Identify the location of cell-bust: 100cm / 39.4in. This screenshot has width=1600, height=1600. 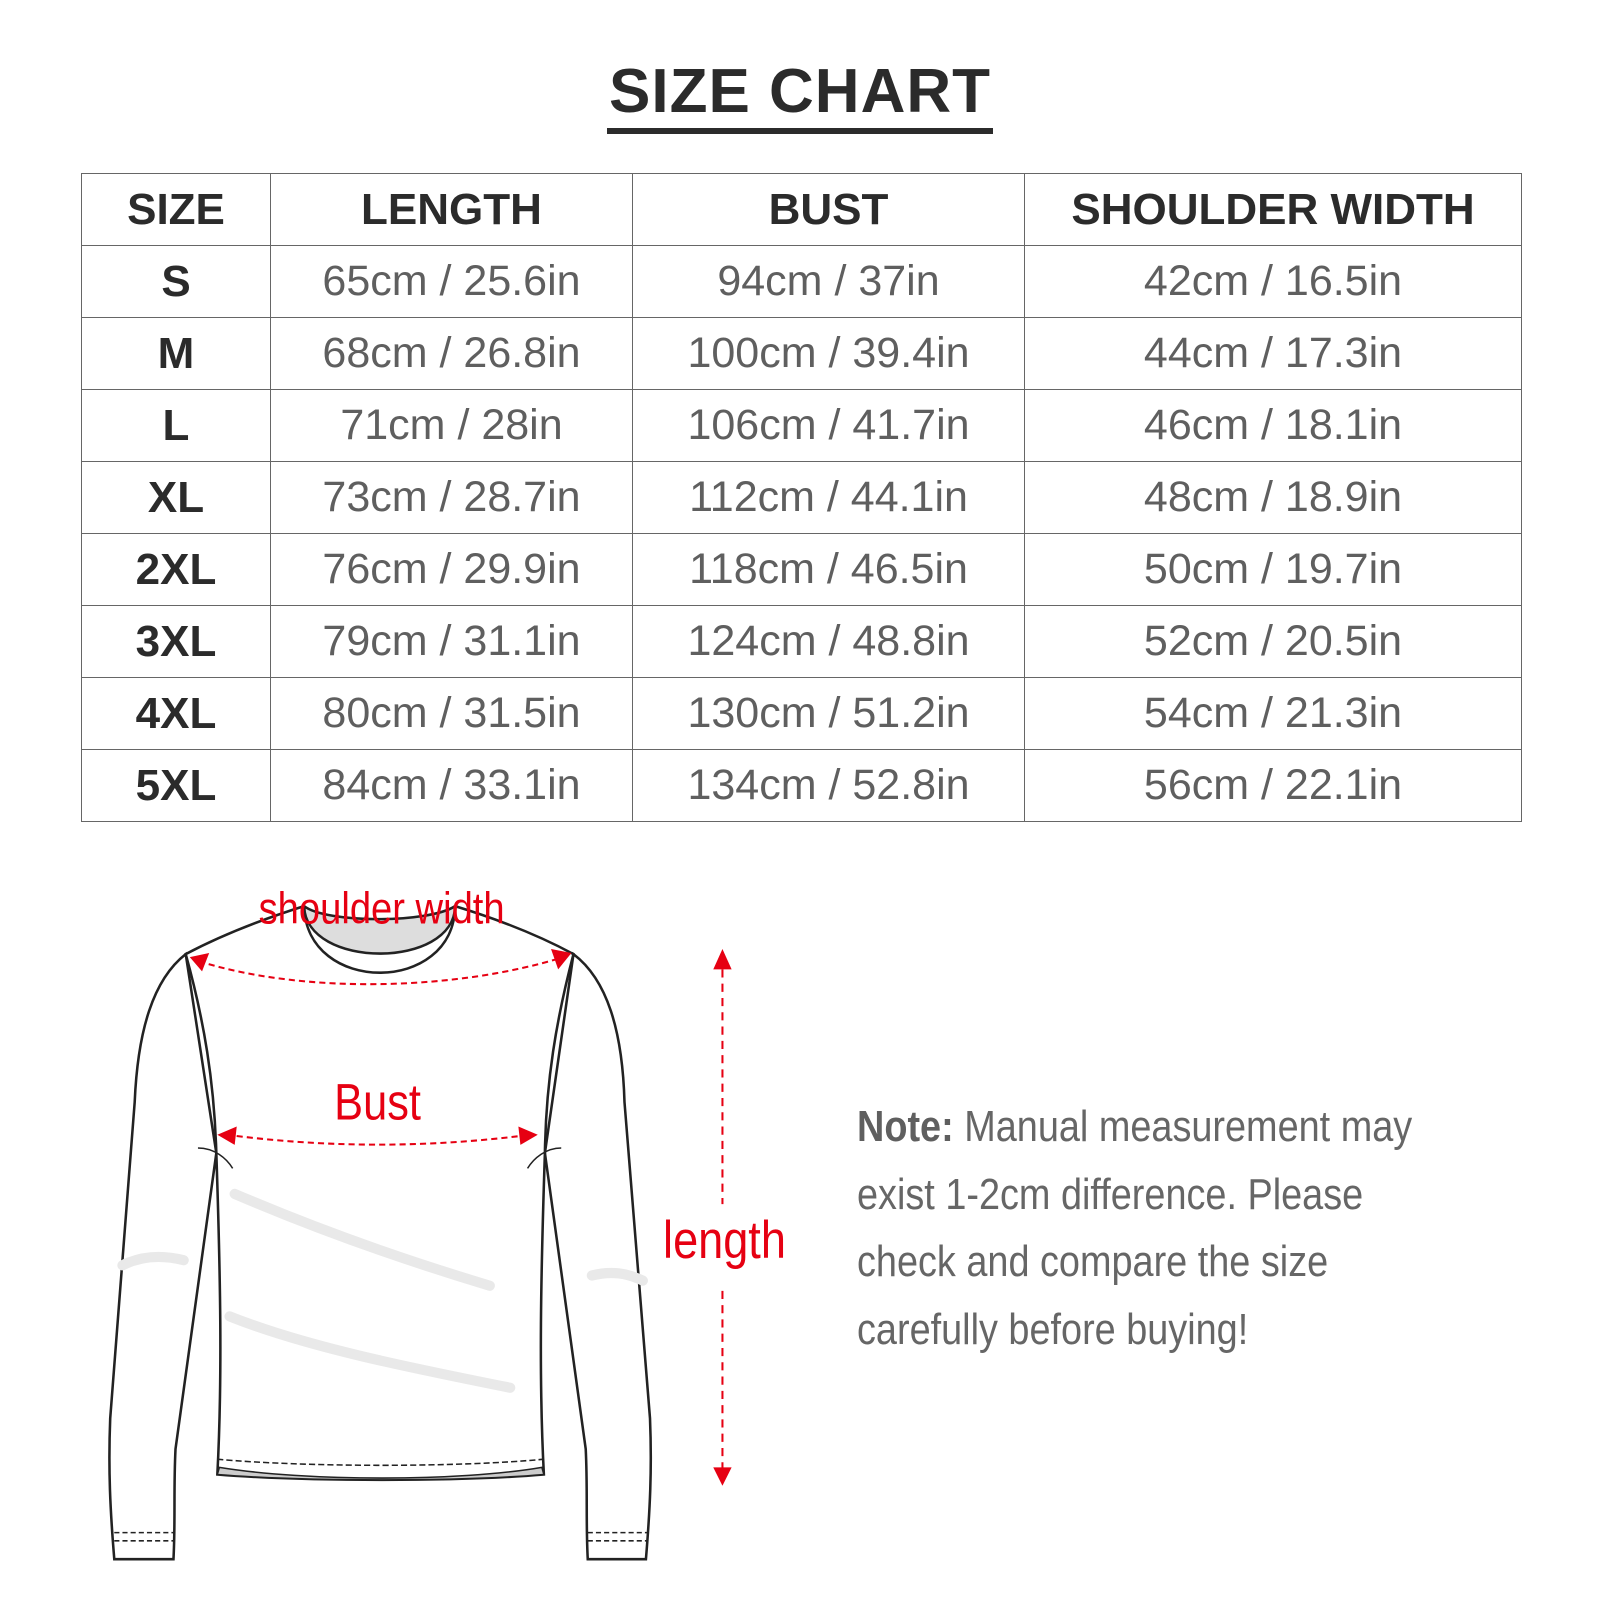
(828, 353).